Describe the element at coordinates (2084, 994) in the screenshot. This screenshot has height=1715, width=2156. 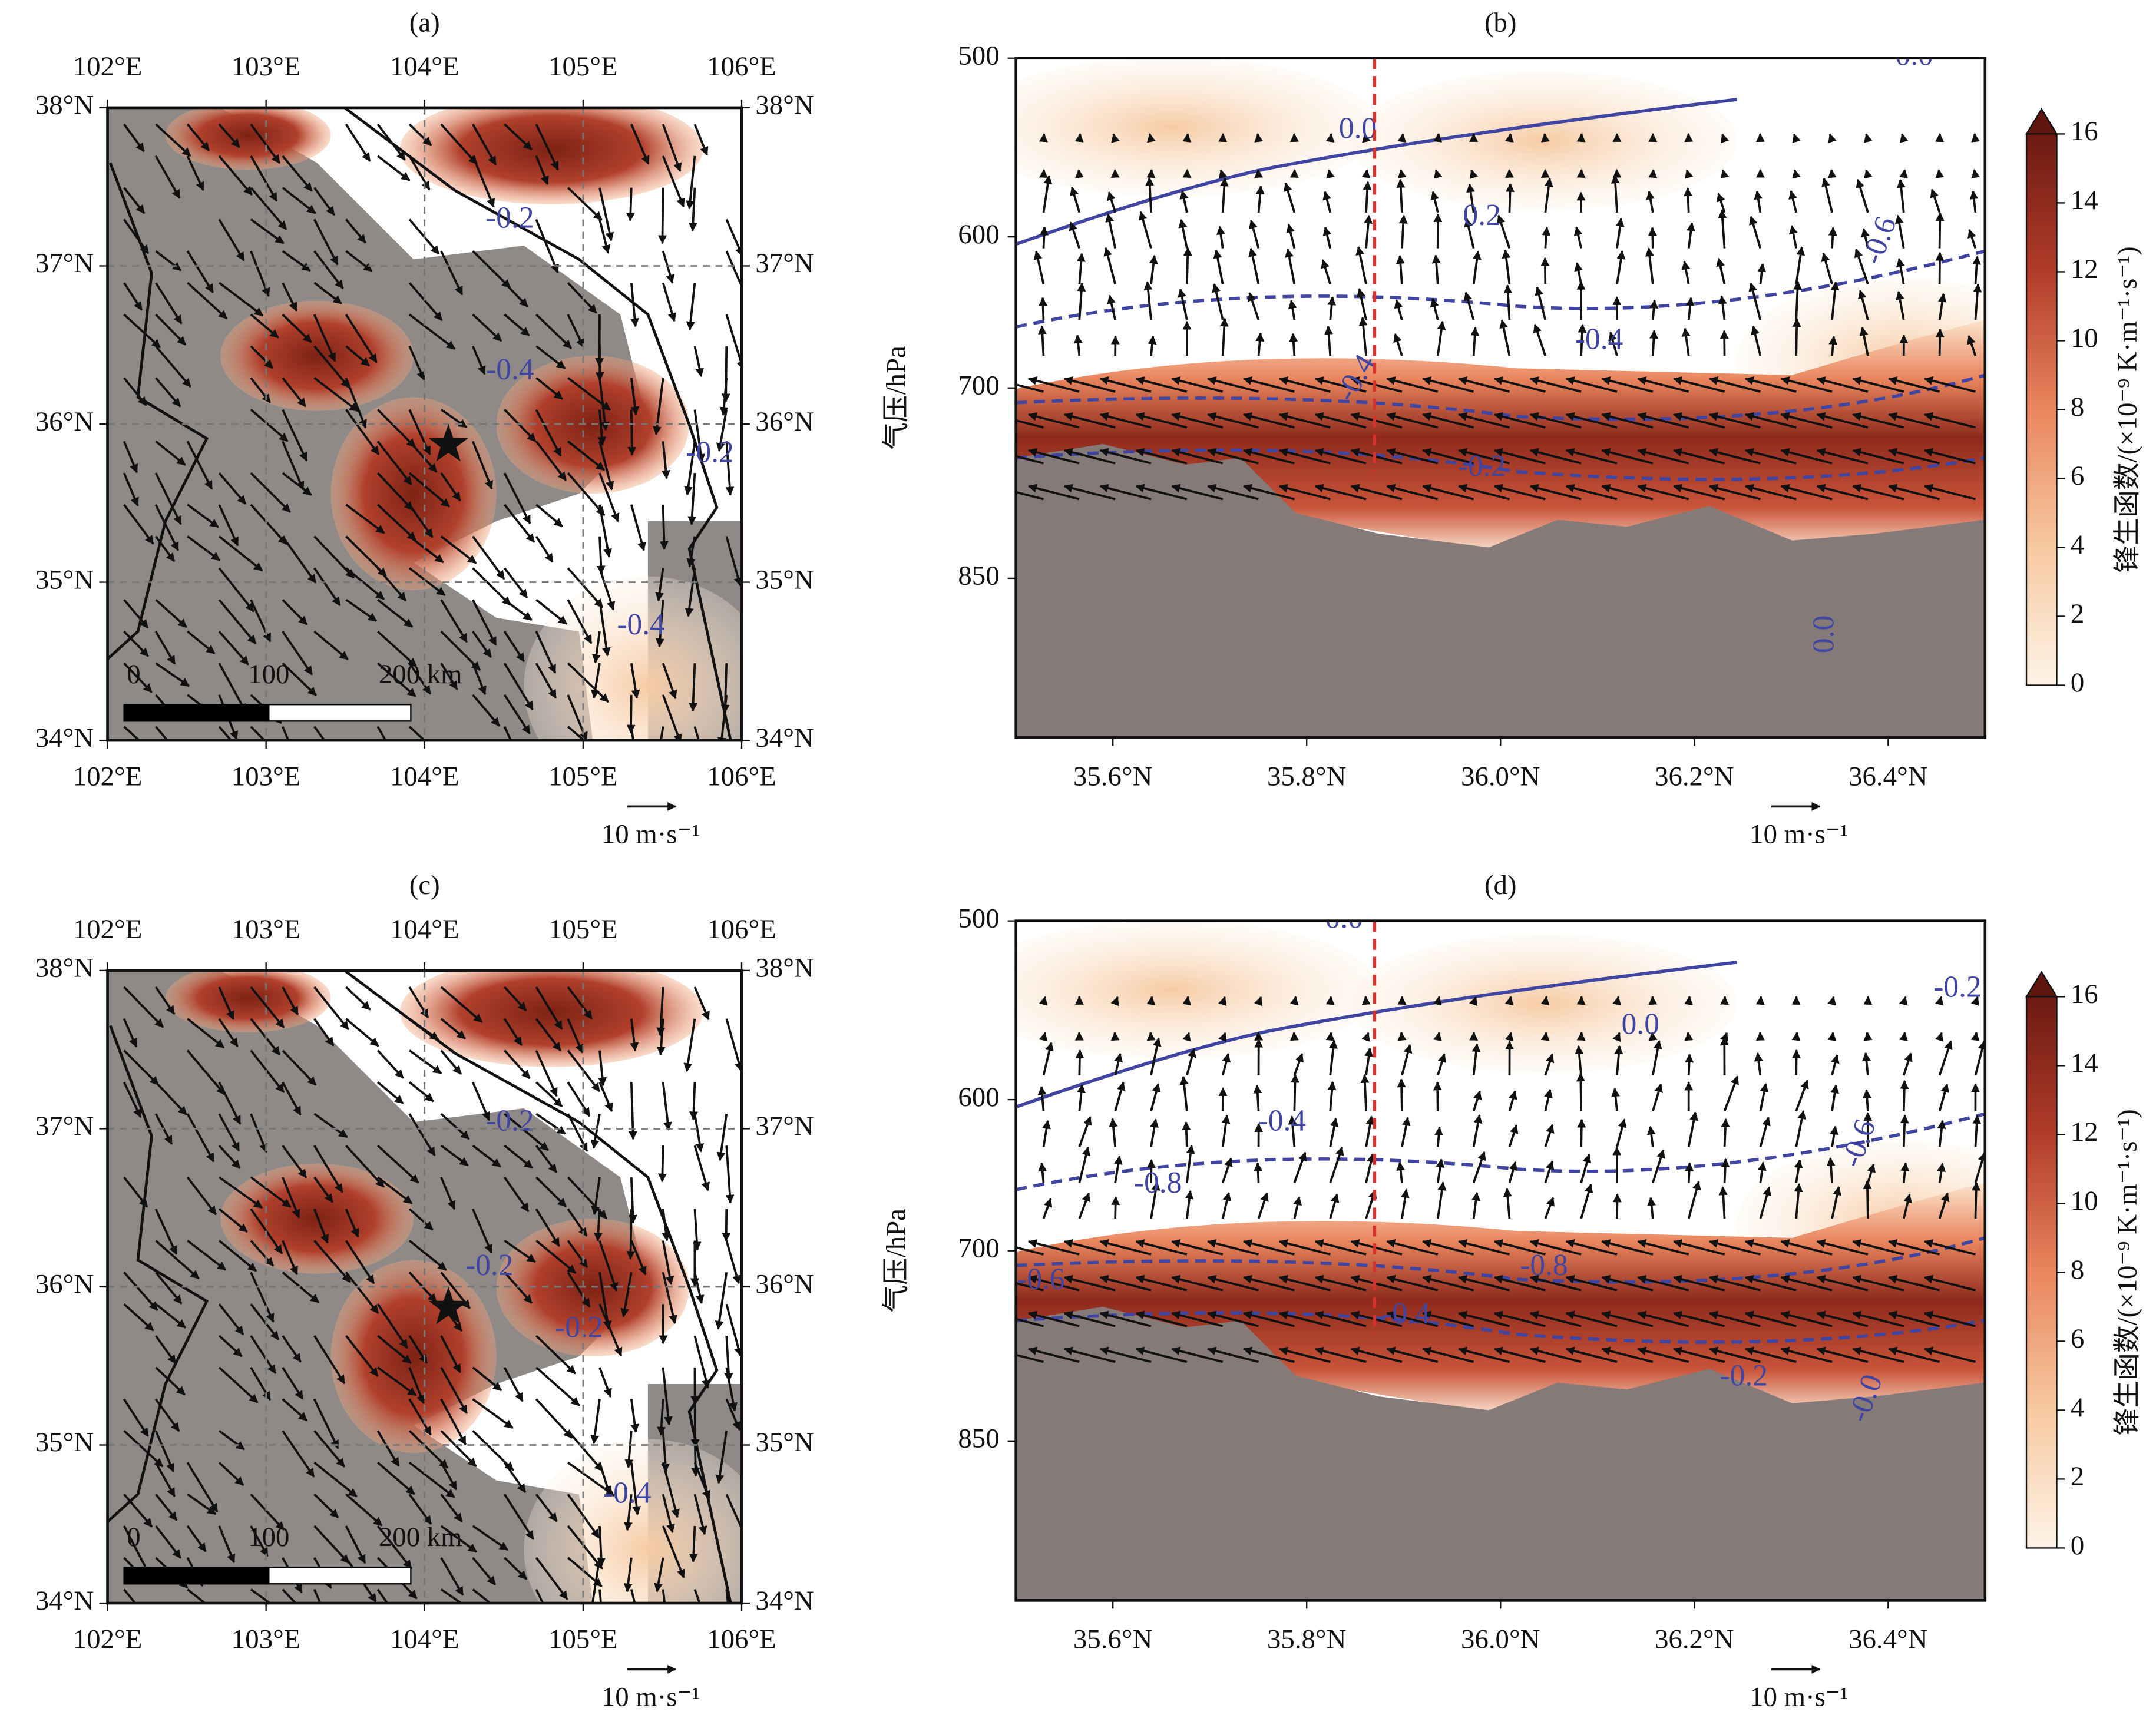
I see `colorbar-tick-label: 16` at that location.